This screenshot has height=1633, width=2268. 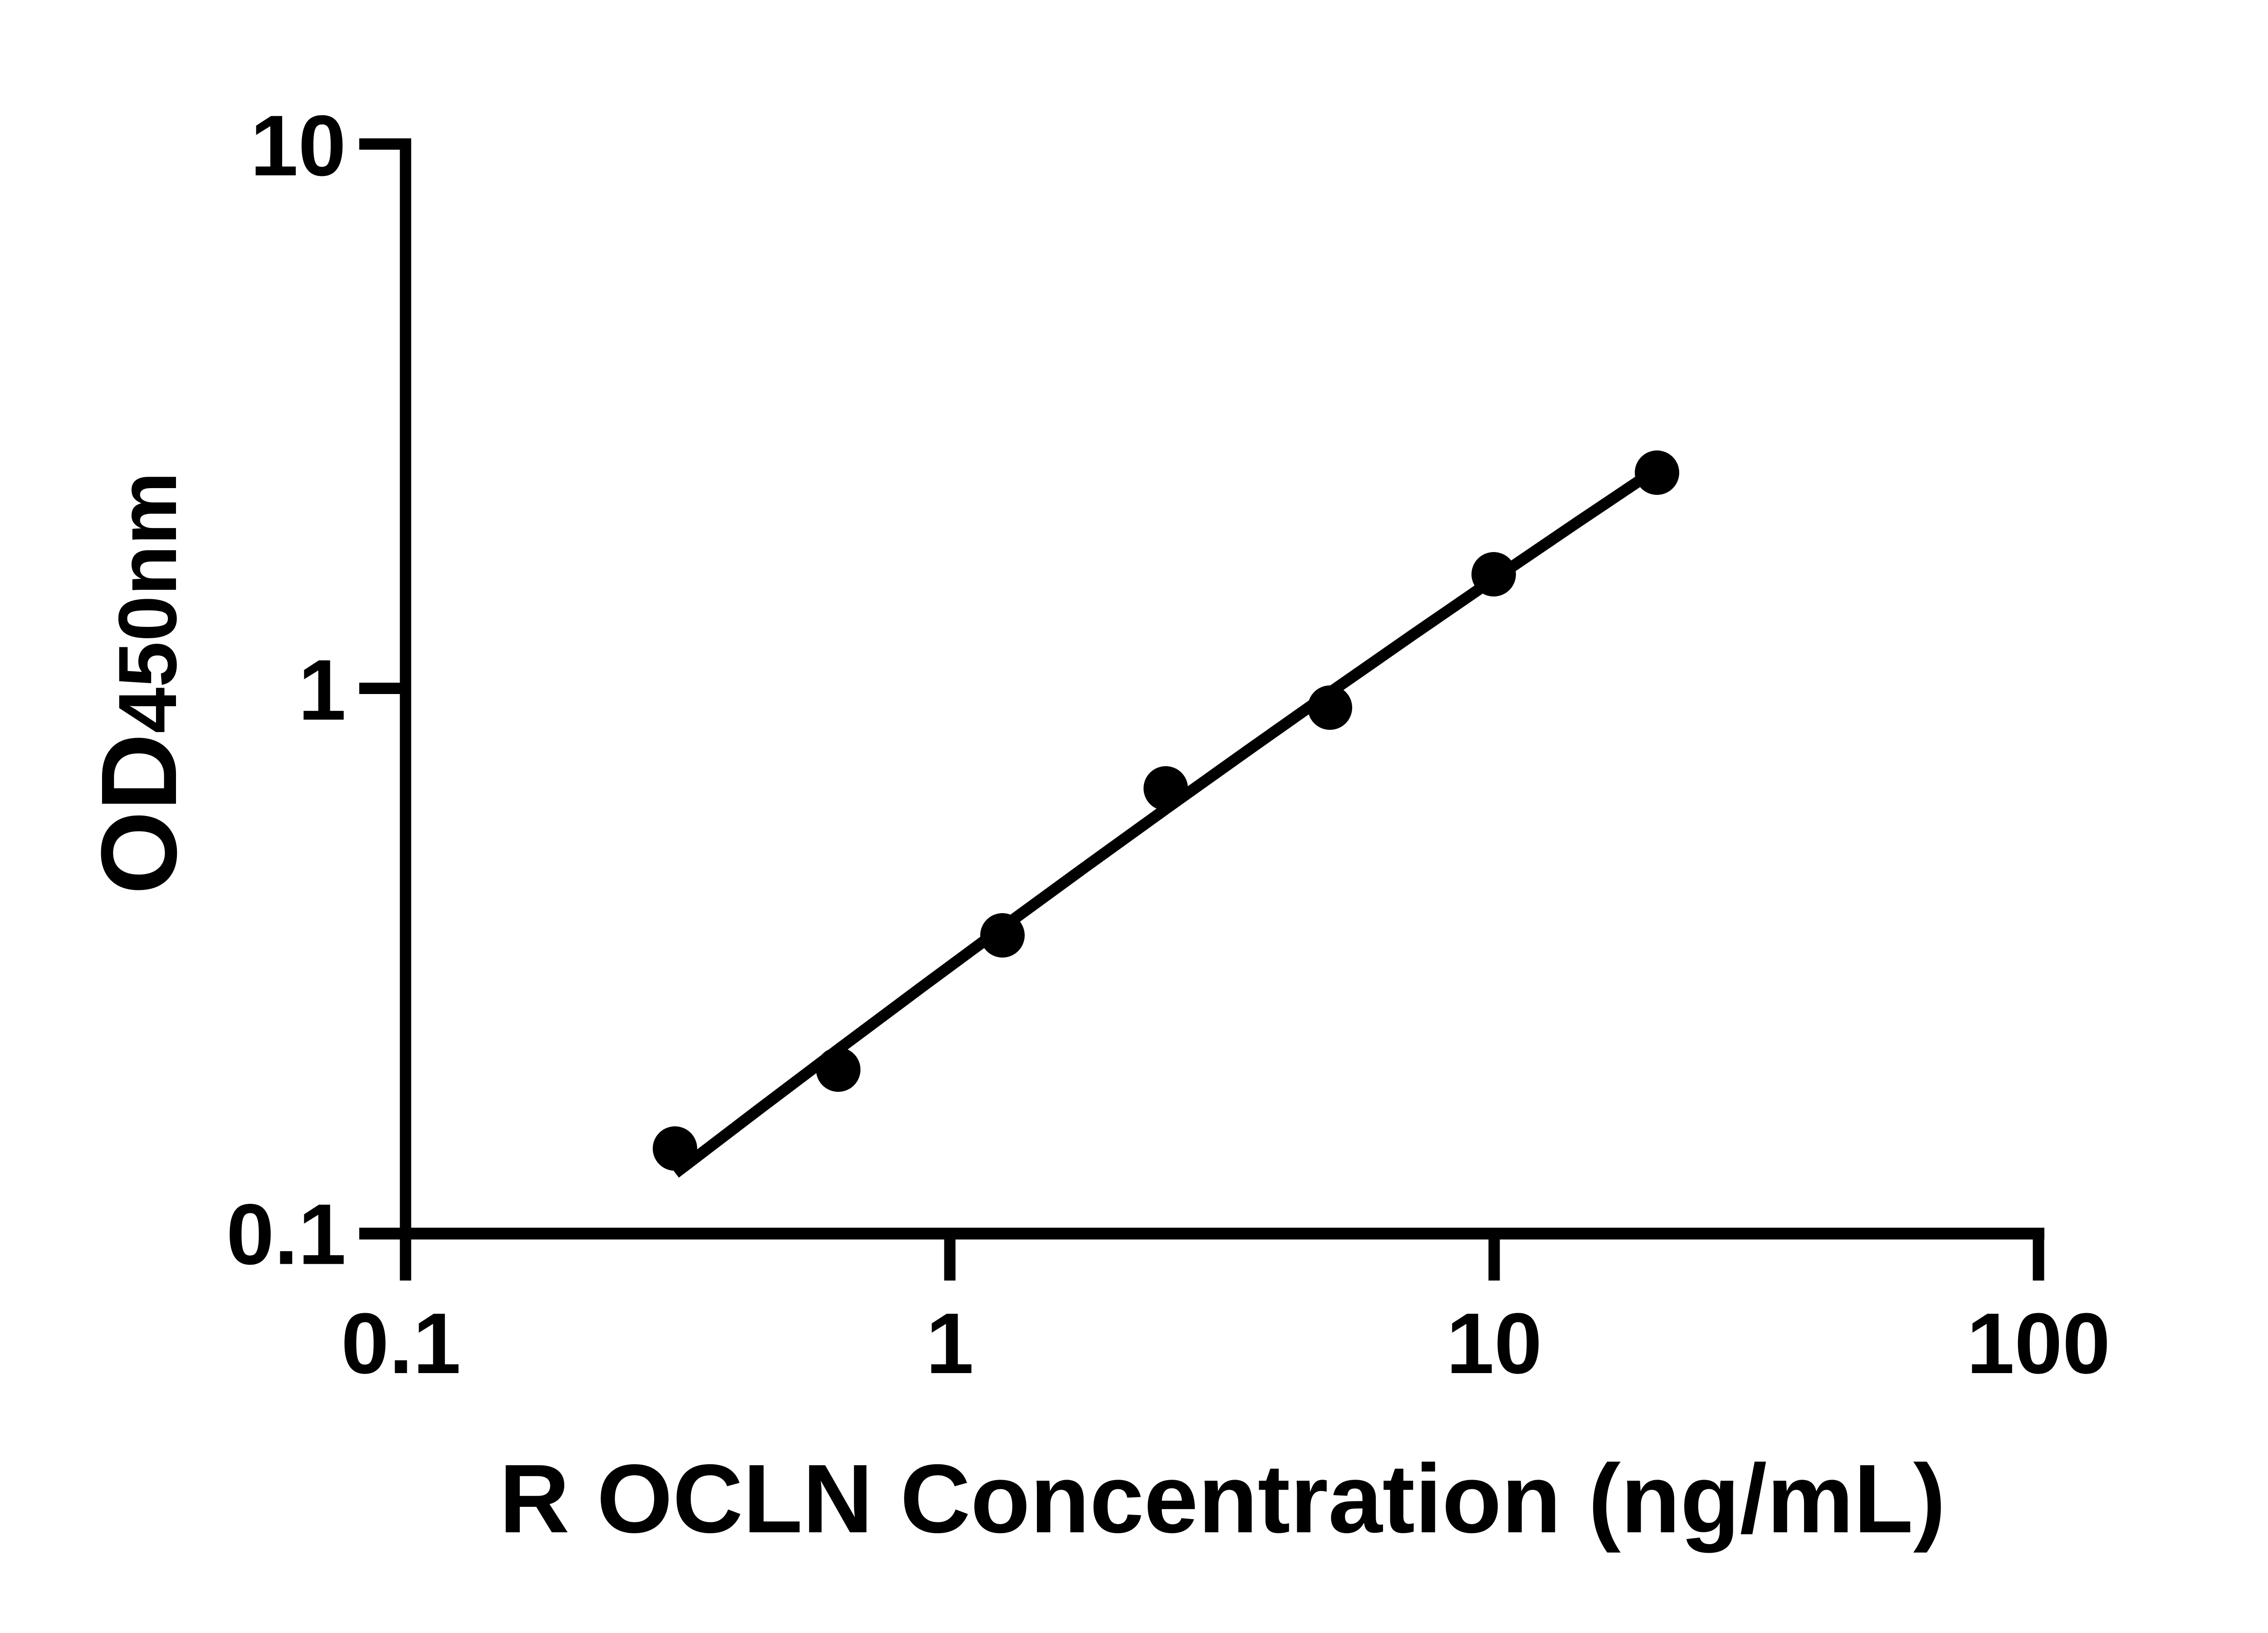 I want to click on svg-text: 100, so click(x=2038, y=1344).